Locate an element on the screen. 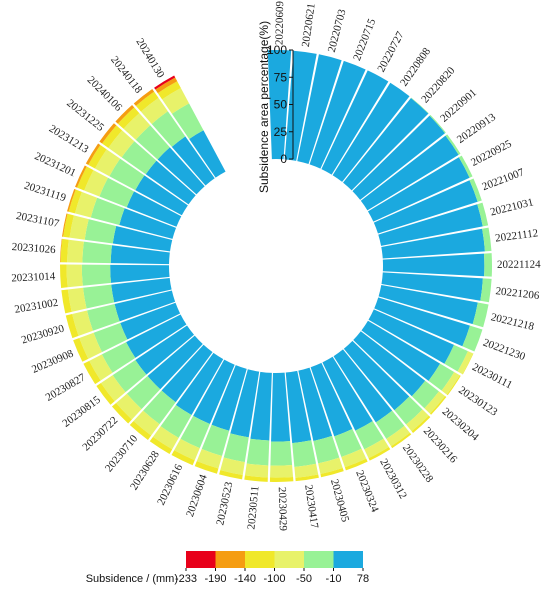  date-label: 20231014 is located at coordinates (33, 277).